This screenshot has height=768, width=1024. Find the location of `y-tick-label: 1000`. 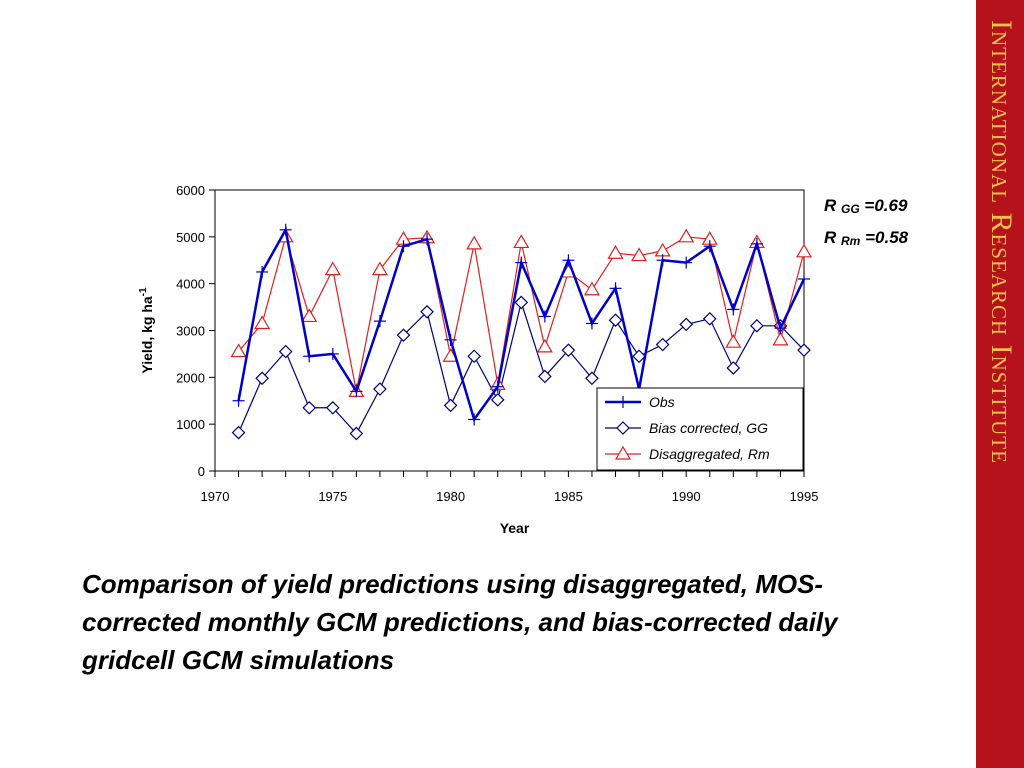

y-tick-label: 1000 is located at coordinates (190, 424).